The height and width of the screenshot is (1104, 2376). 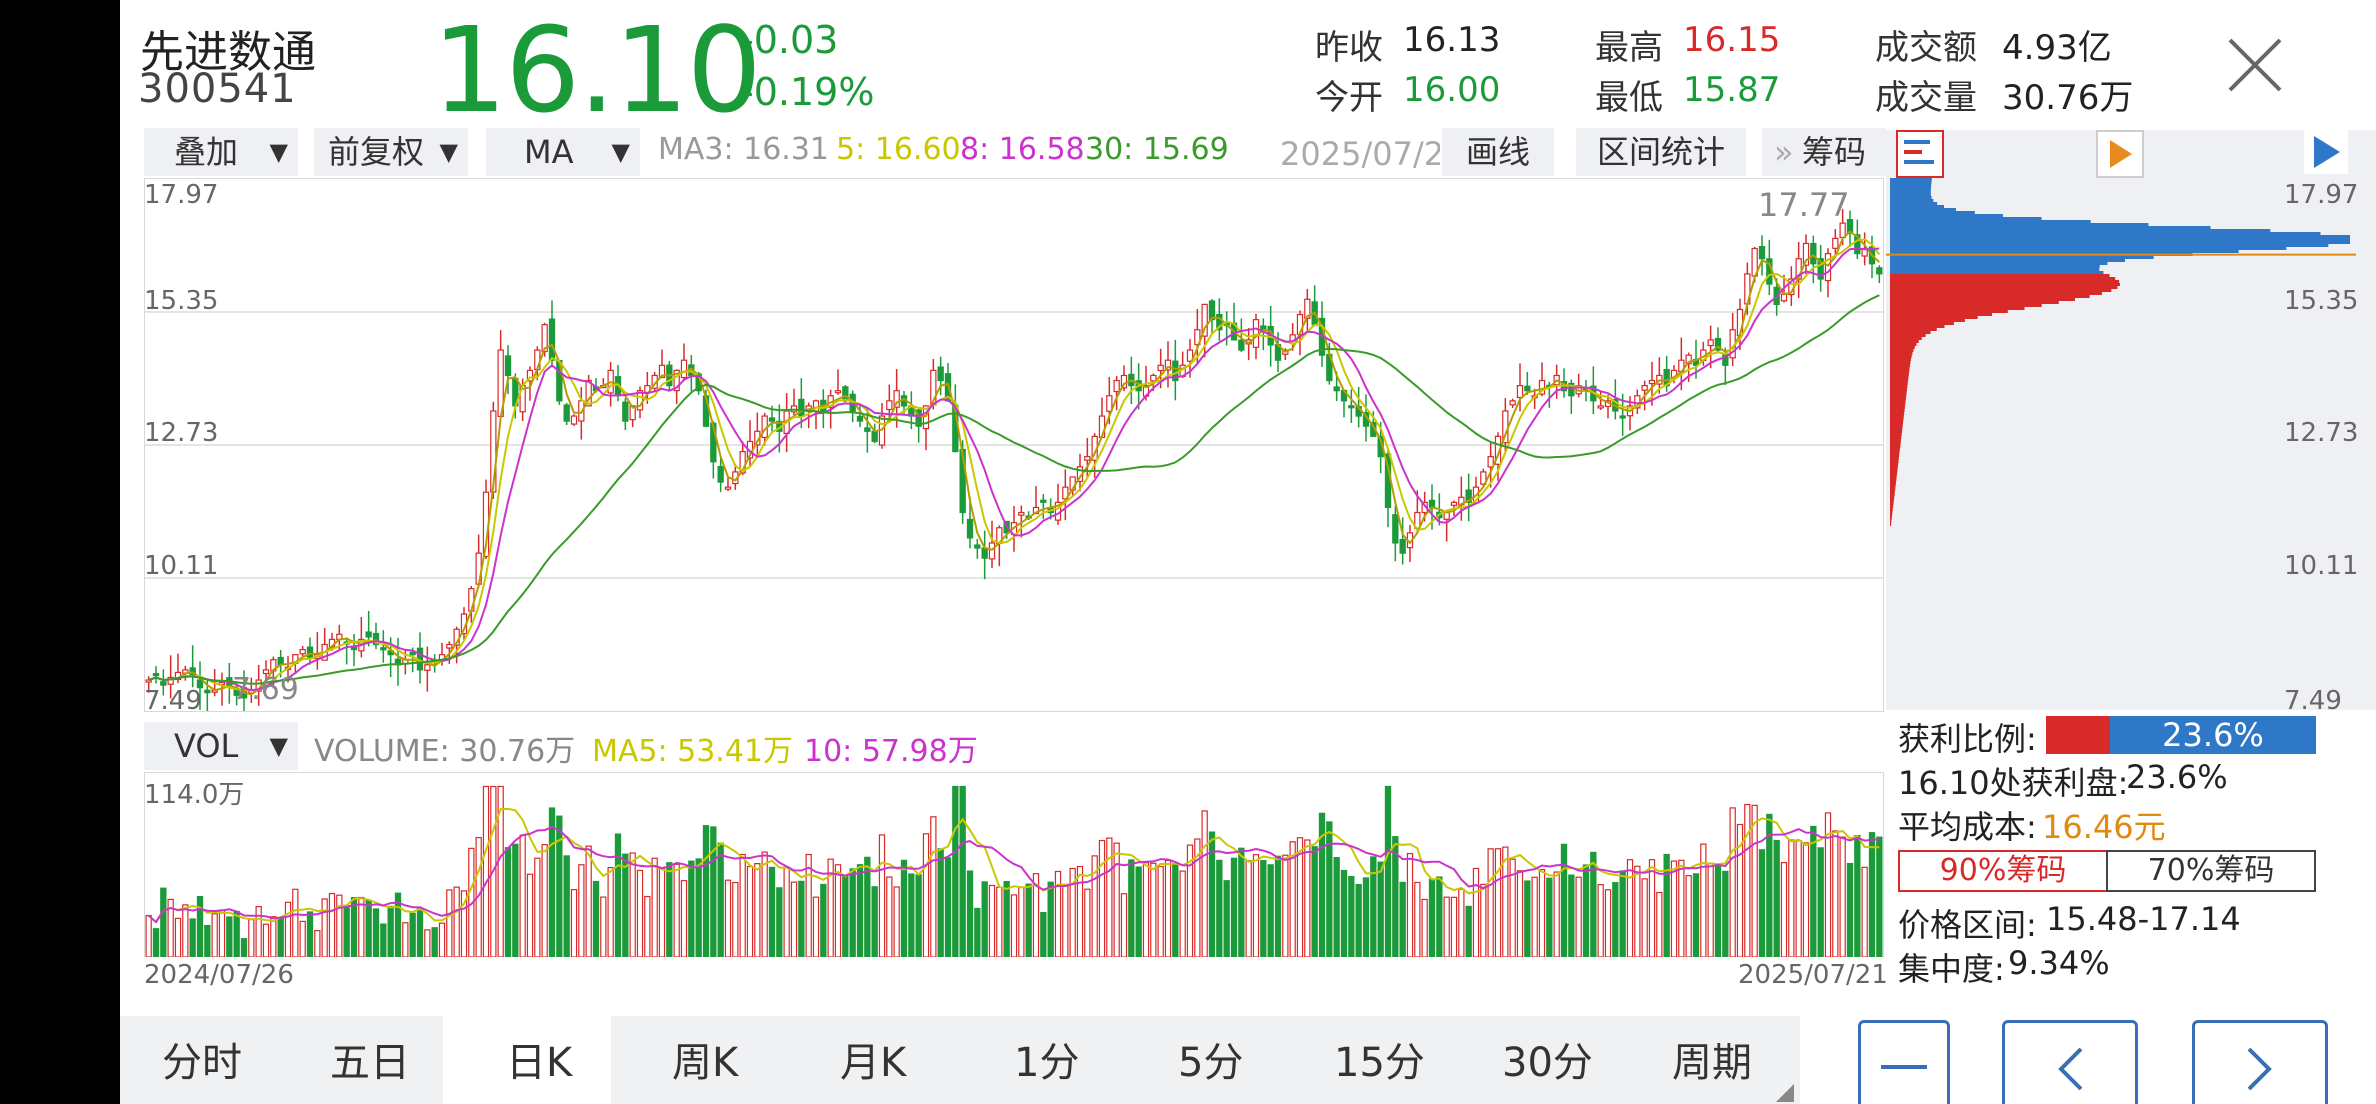 I want to click on tab-intraday: 分时, so click(x=202, y=1063).